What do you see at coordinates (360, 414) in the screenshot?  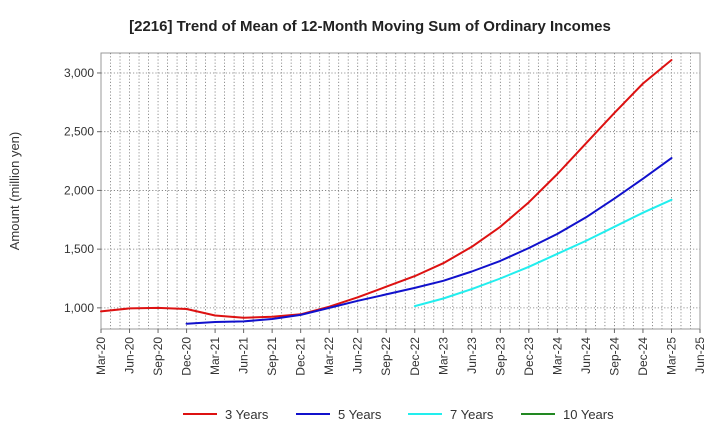 I see `legend-label: 5 Years` at bounding box center [360, 414].